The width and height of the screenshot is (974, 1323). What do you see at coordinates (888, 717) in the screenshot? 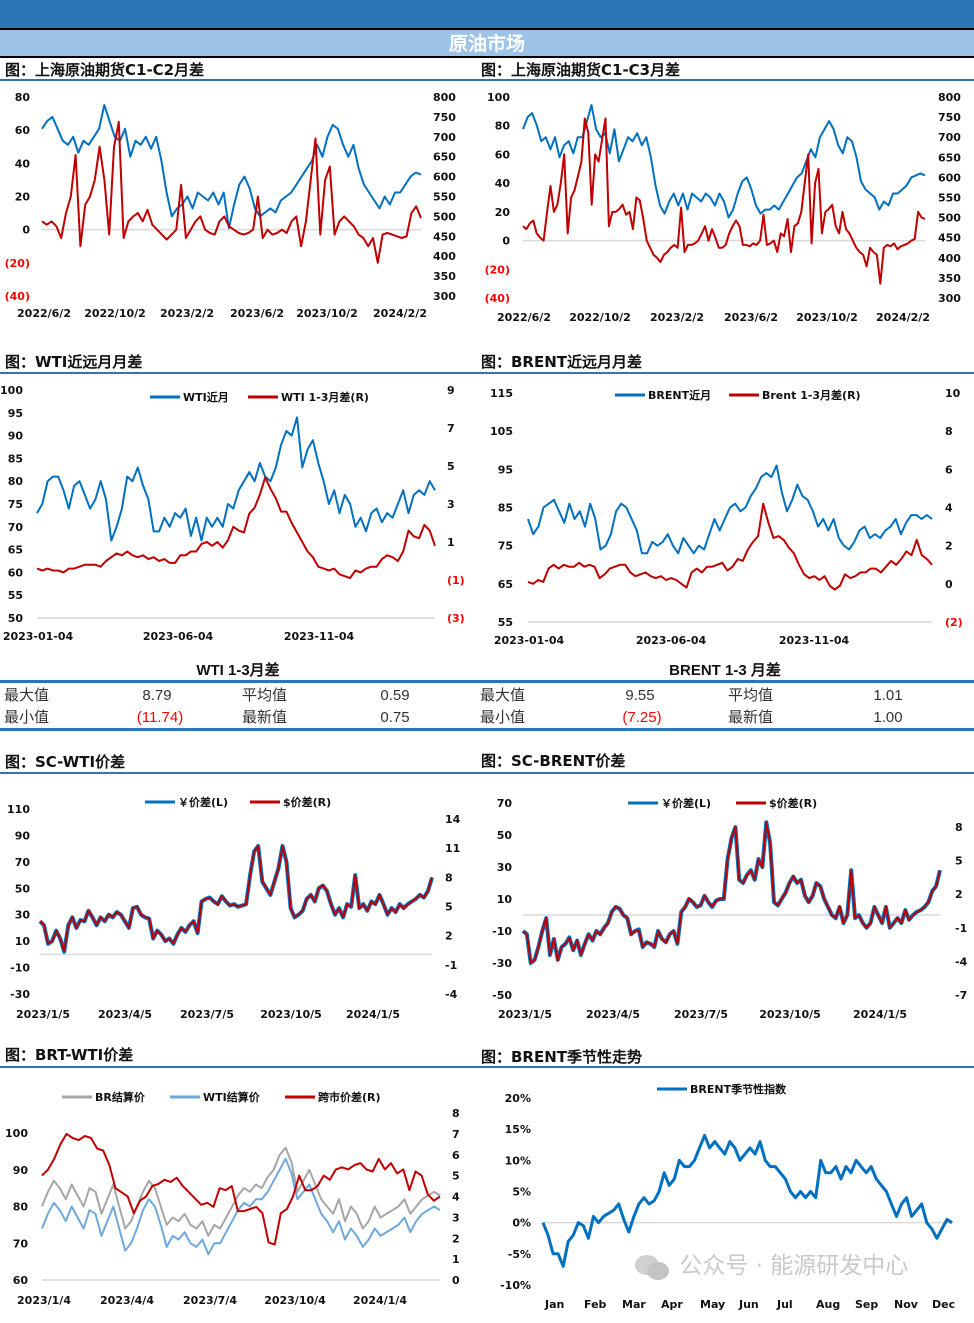
I see `brent-latest-value: 1.00` at bounding box center [888, 717].